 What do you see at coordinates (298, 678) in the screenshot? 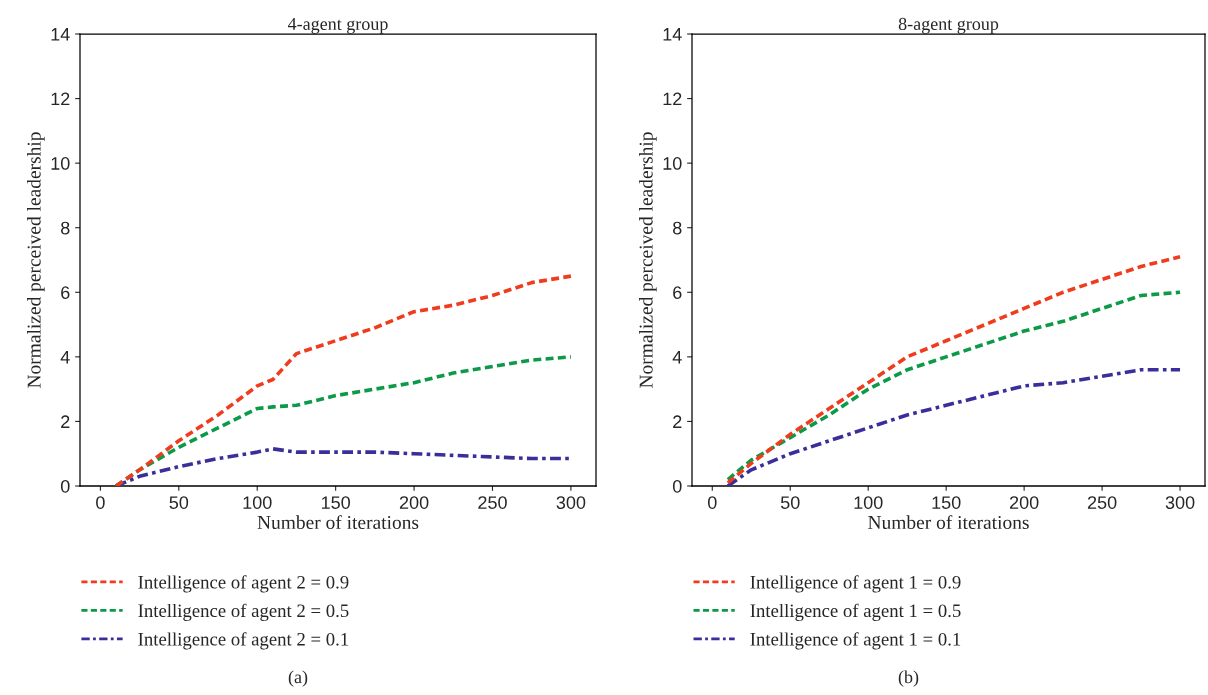
I see `text: (a)` at bounding box center [298, 678].